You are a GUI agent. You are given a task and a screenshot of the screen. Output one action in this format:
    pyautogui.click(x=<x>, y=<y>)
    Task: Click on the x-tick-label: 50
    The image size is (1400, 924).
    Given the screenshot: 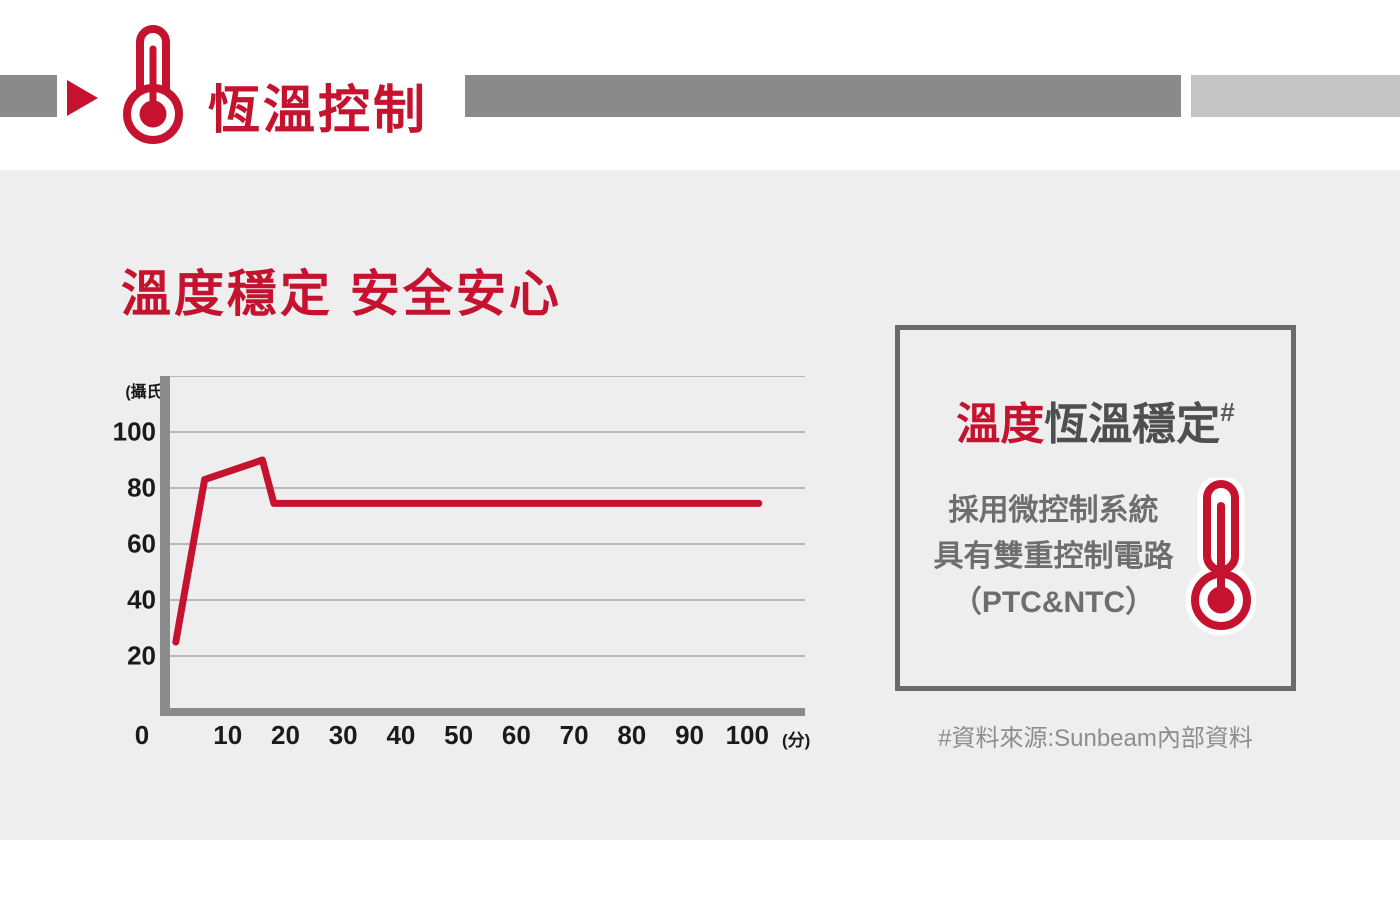 What is the action you would take?
    pyautogui.click(x=459, y=735)
    